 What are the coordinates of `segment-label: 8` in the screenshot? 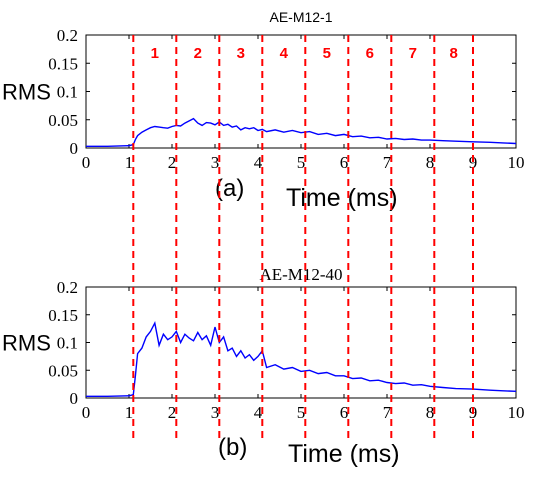 It's located at (453, 53).